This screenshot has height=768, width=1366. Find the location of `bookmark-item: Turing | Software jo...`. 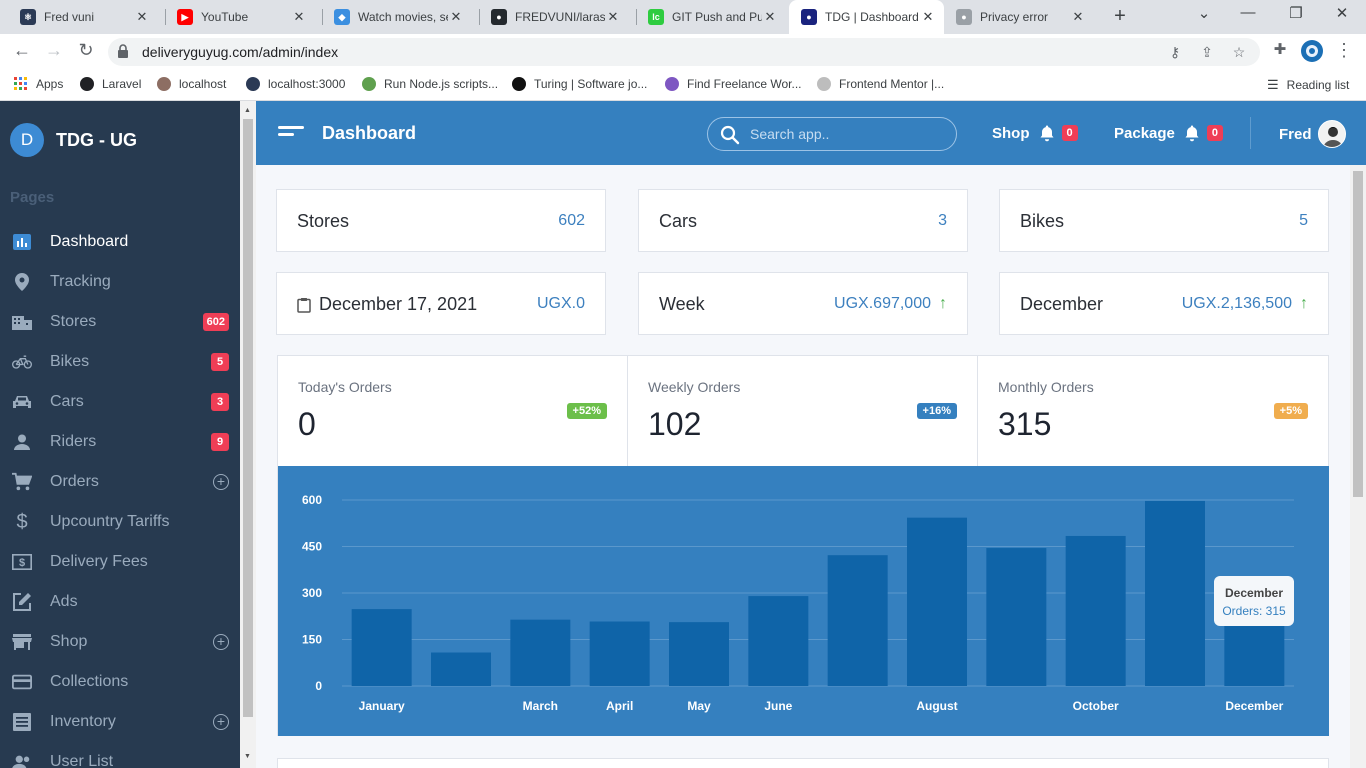

bookmark-item: Turing | Software jo... is located at coordinates (579, 84).